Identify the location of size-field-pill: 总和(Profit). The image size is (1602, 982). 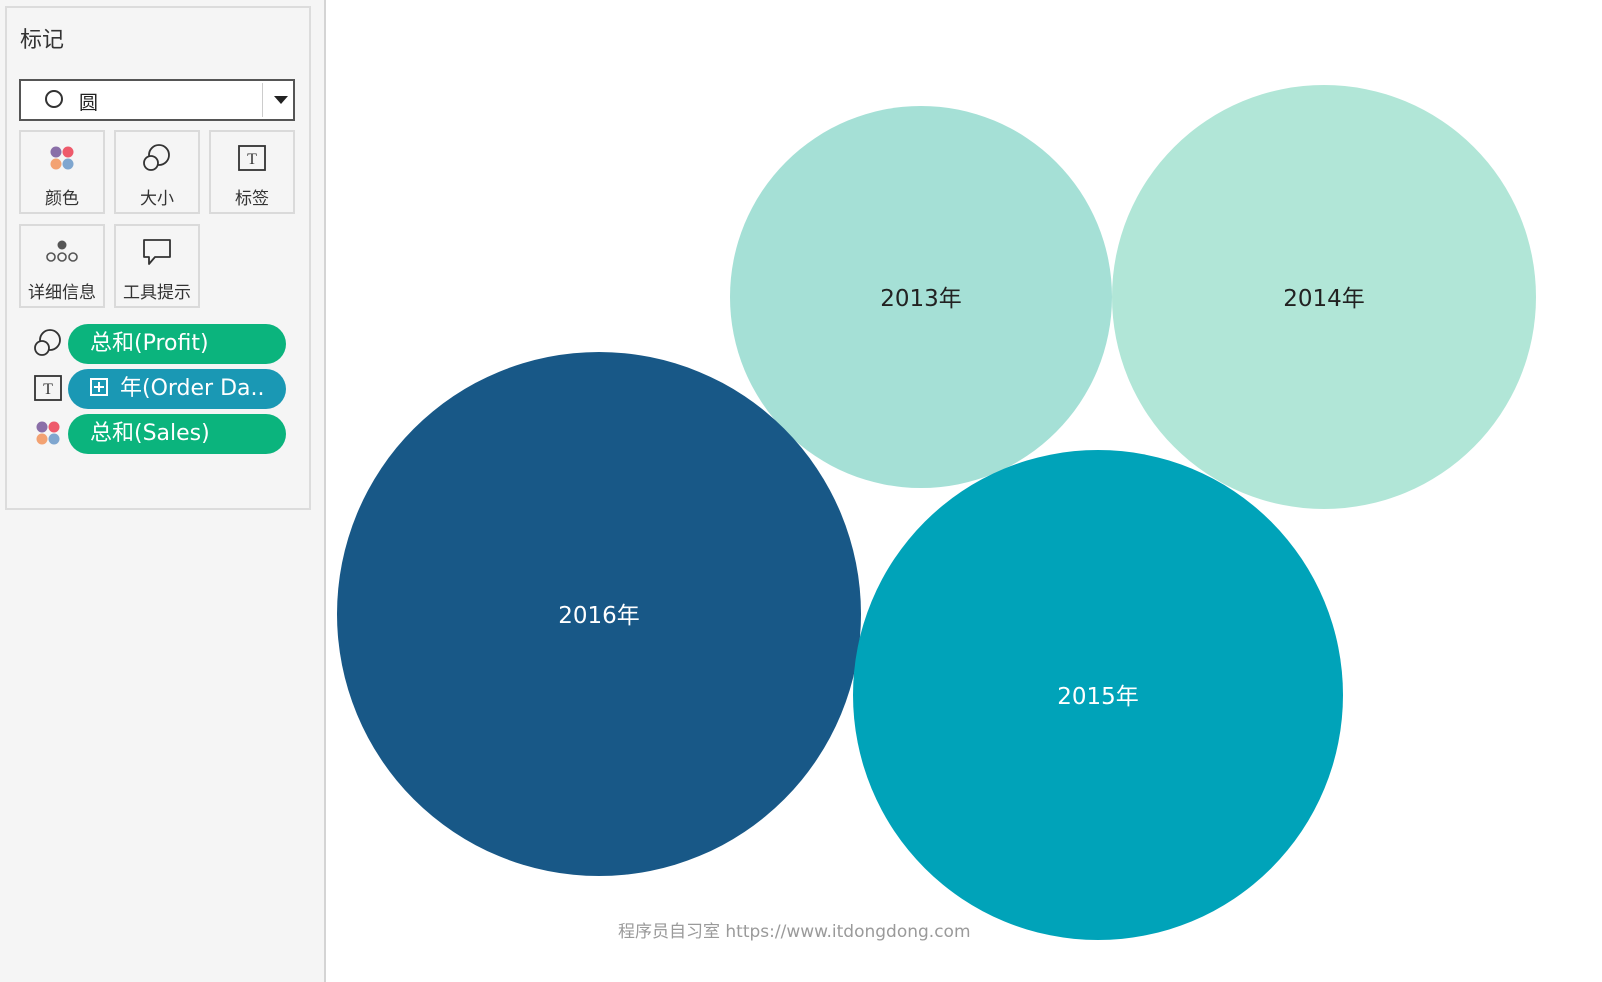
(177, 344).